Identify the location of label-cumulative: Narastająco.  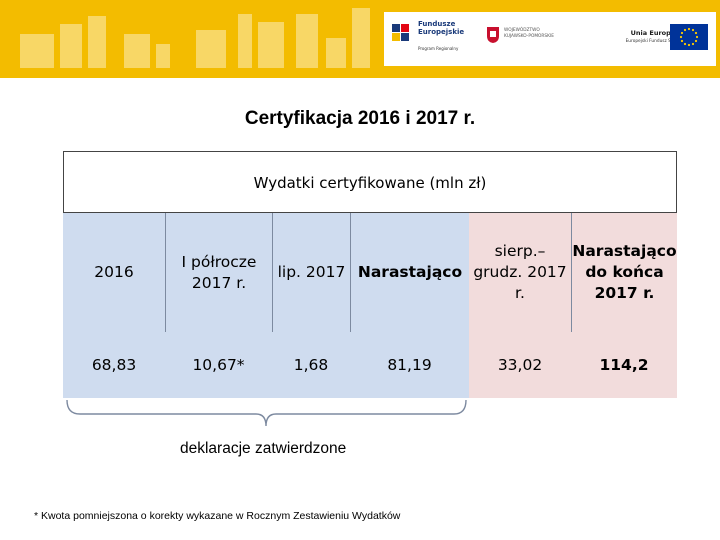
(409, 272).